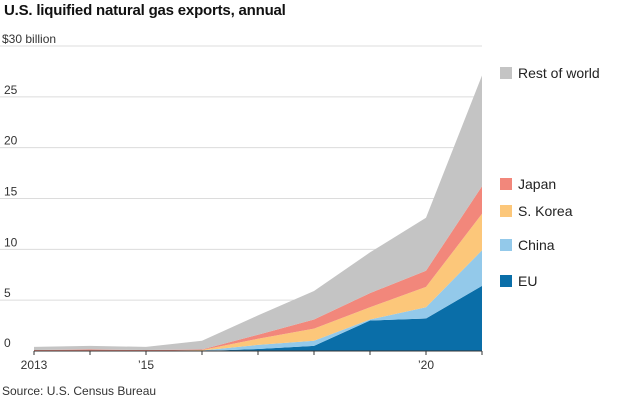  What do you see at coordinates (258, 318) in the screenshot?
I see `area-eu` at bounding box center [258, 318].